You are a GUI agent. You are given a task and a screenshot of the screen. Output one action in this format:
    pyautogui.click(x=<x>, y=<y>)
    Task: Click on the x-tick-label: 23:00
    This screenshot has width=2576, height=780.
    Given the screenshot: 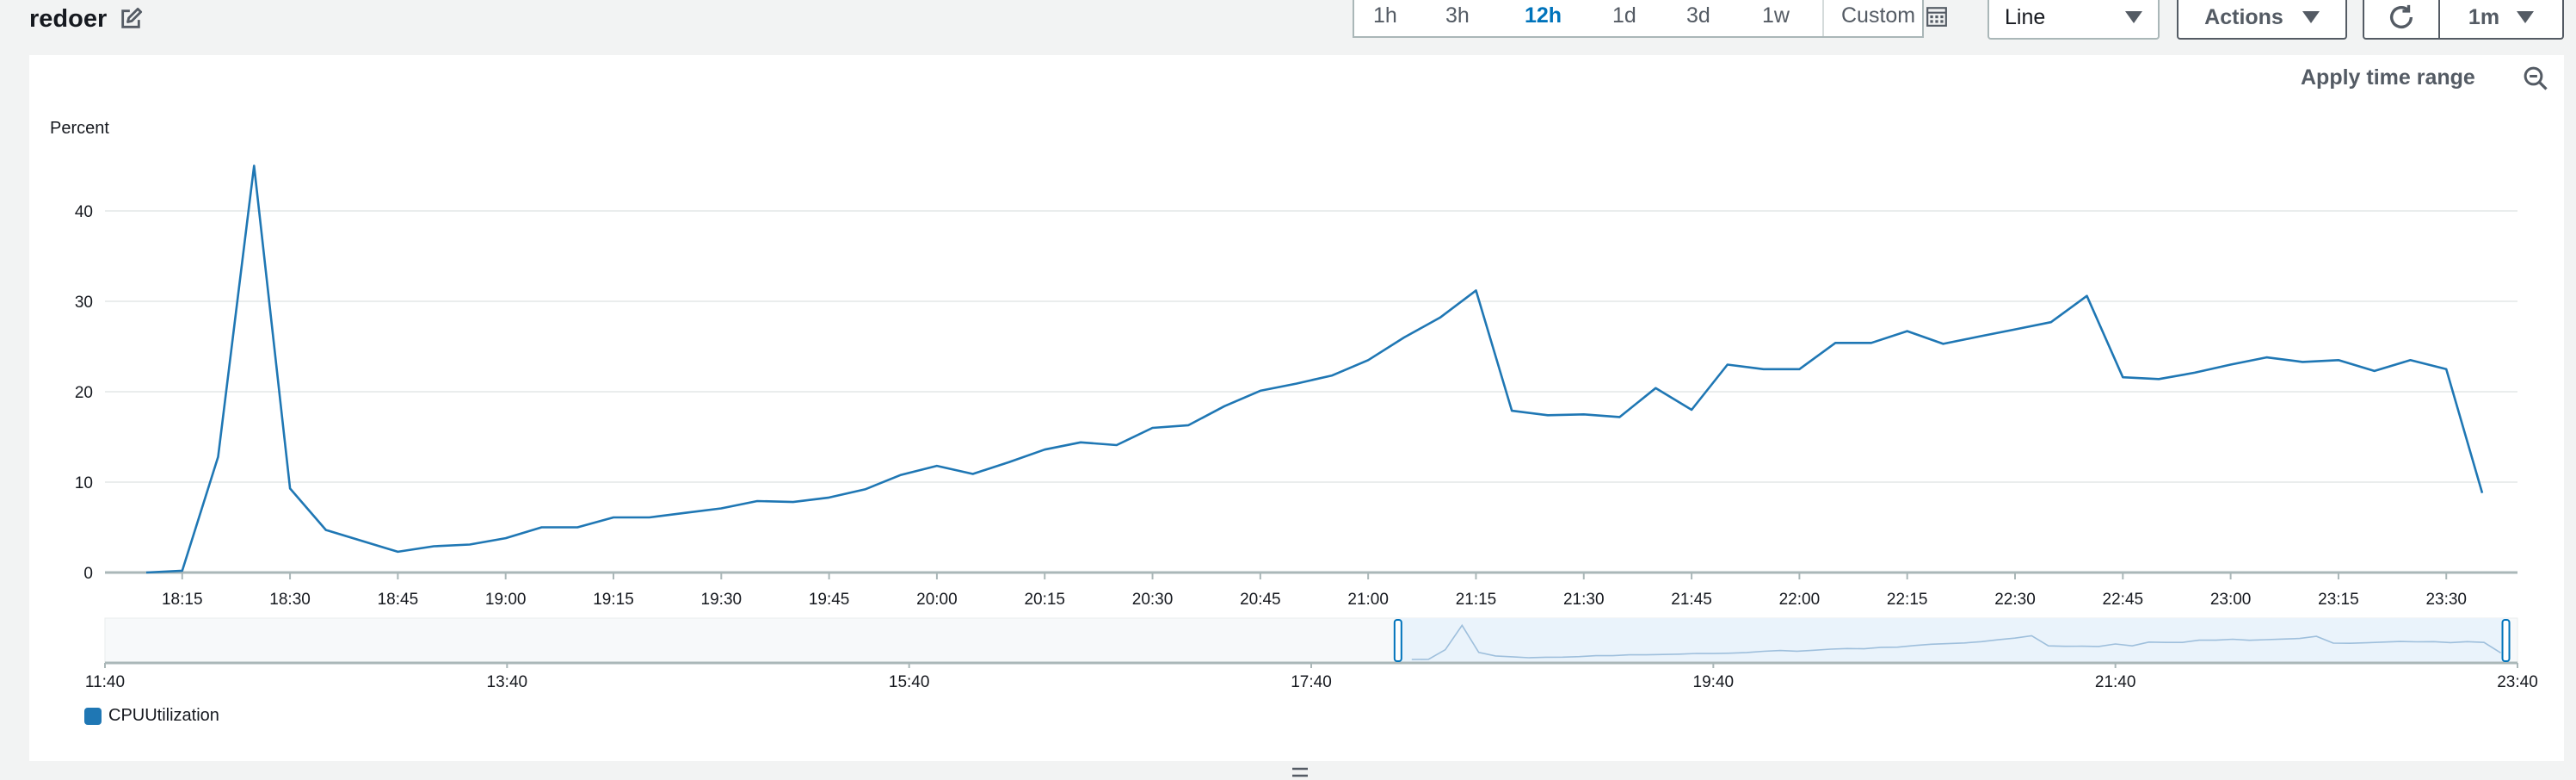 What is the action you would take?
    pyautogui.click(x=2231, y=600)
    